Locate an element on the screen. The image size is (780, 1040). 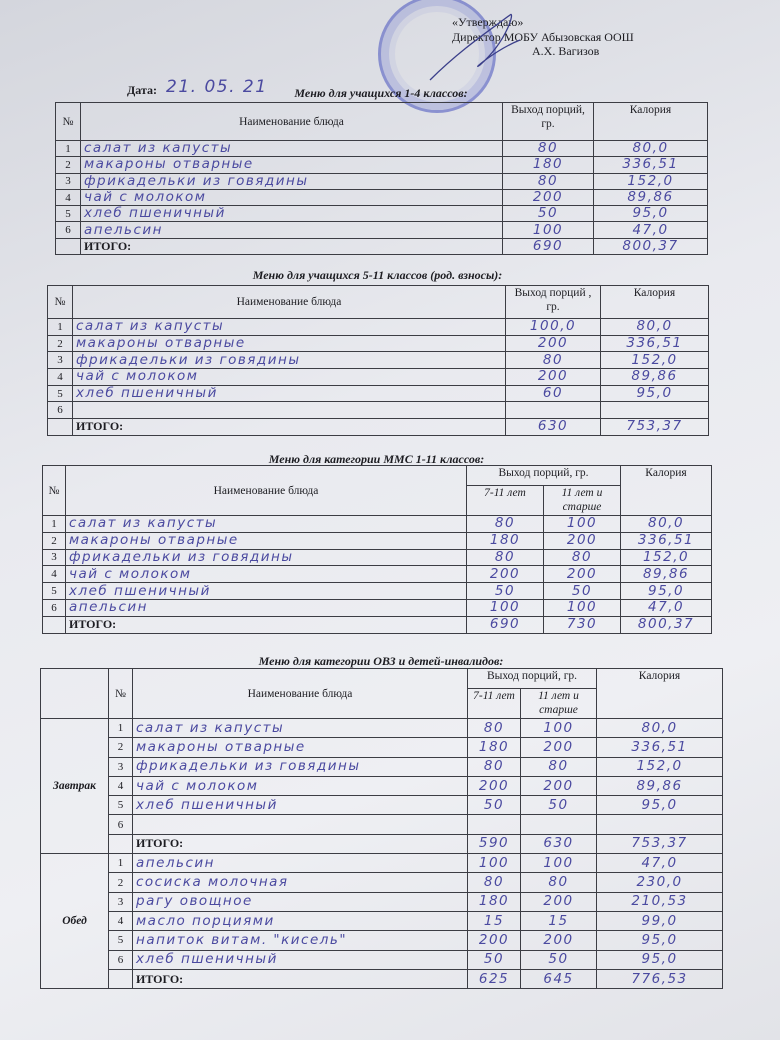
table-row: 5 напиток витам. "кисель" 200 200 95,0 is located at coordinates (382, 940).